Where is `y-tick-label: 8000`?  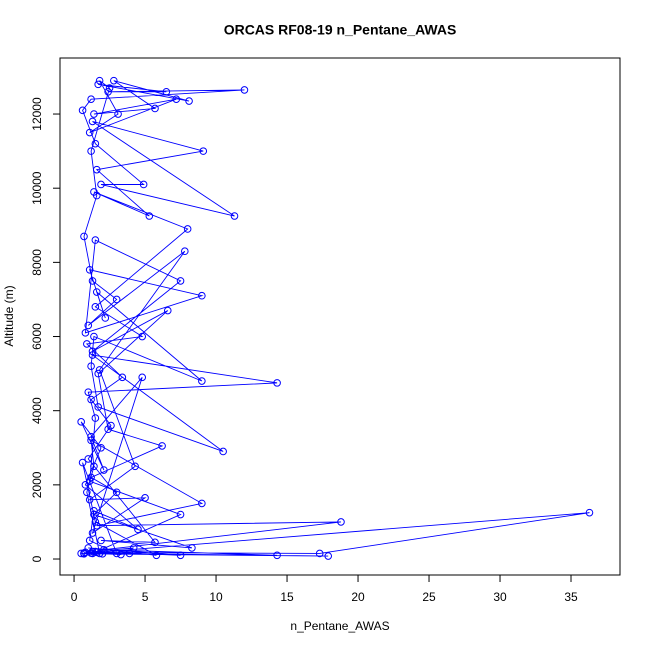
y-tick-label: 8000 is located at coordinates (37, 262).